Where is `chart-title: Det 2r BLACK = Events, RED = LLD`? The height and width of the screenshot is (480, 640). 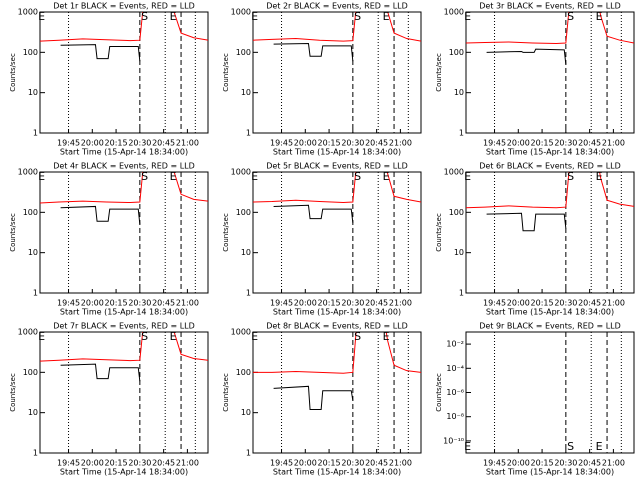 chart-title: Det 2r BLACK = Events, RED = LLD is located at coordinates (337, 6).